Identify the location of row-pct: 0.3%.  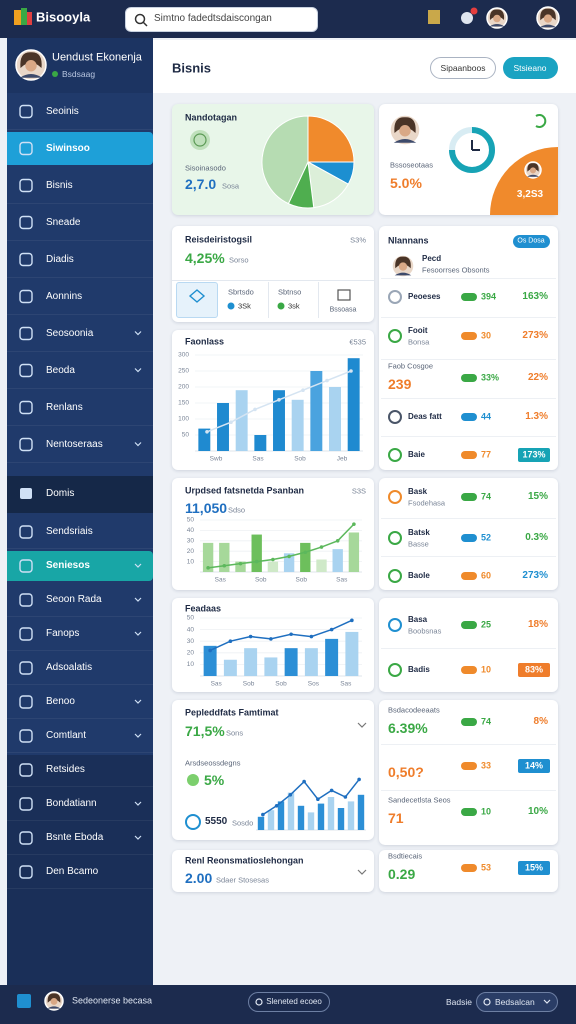
(536, 537).